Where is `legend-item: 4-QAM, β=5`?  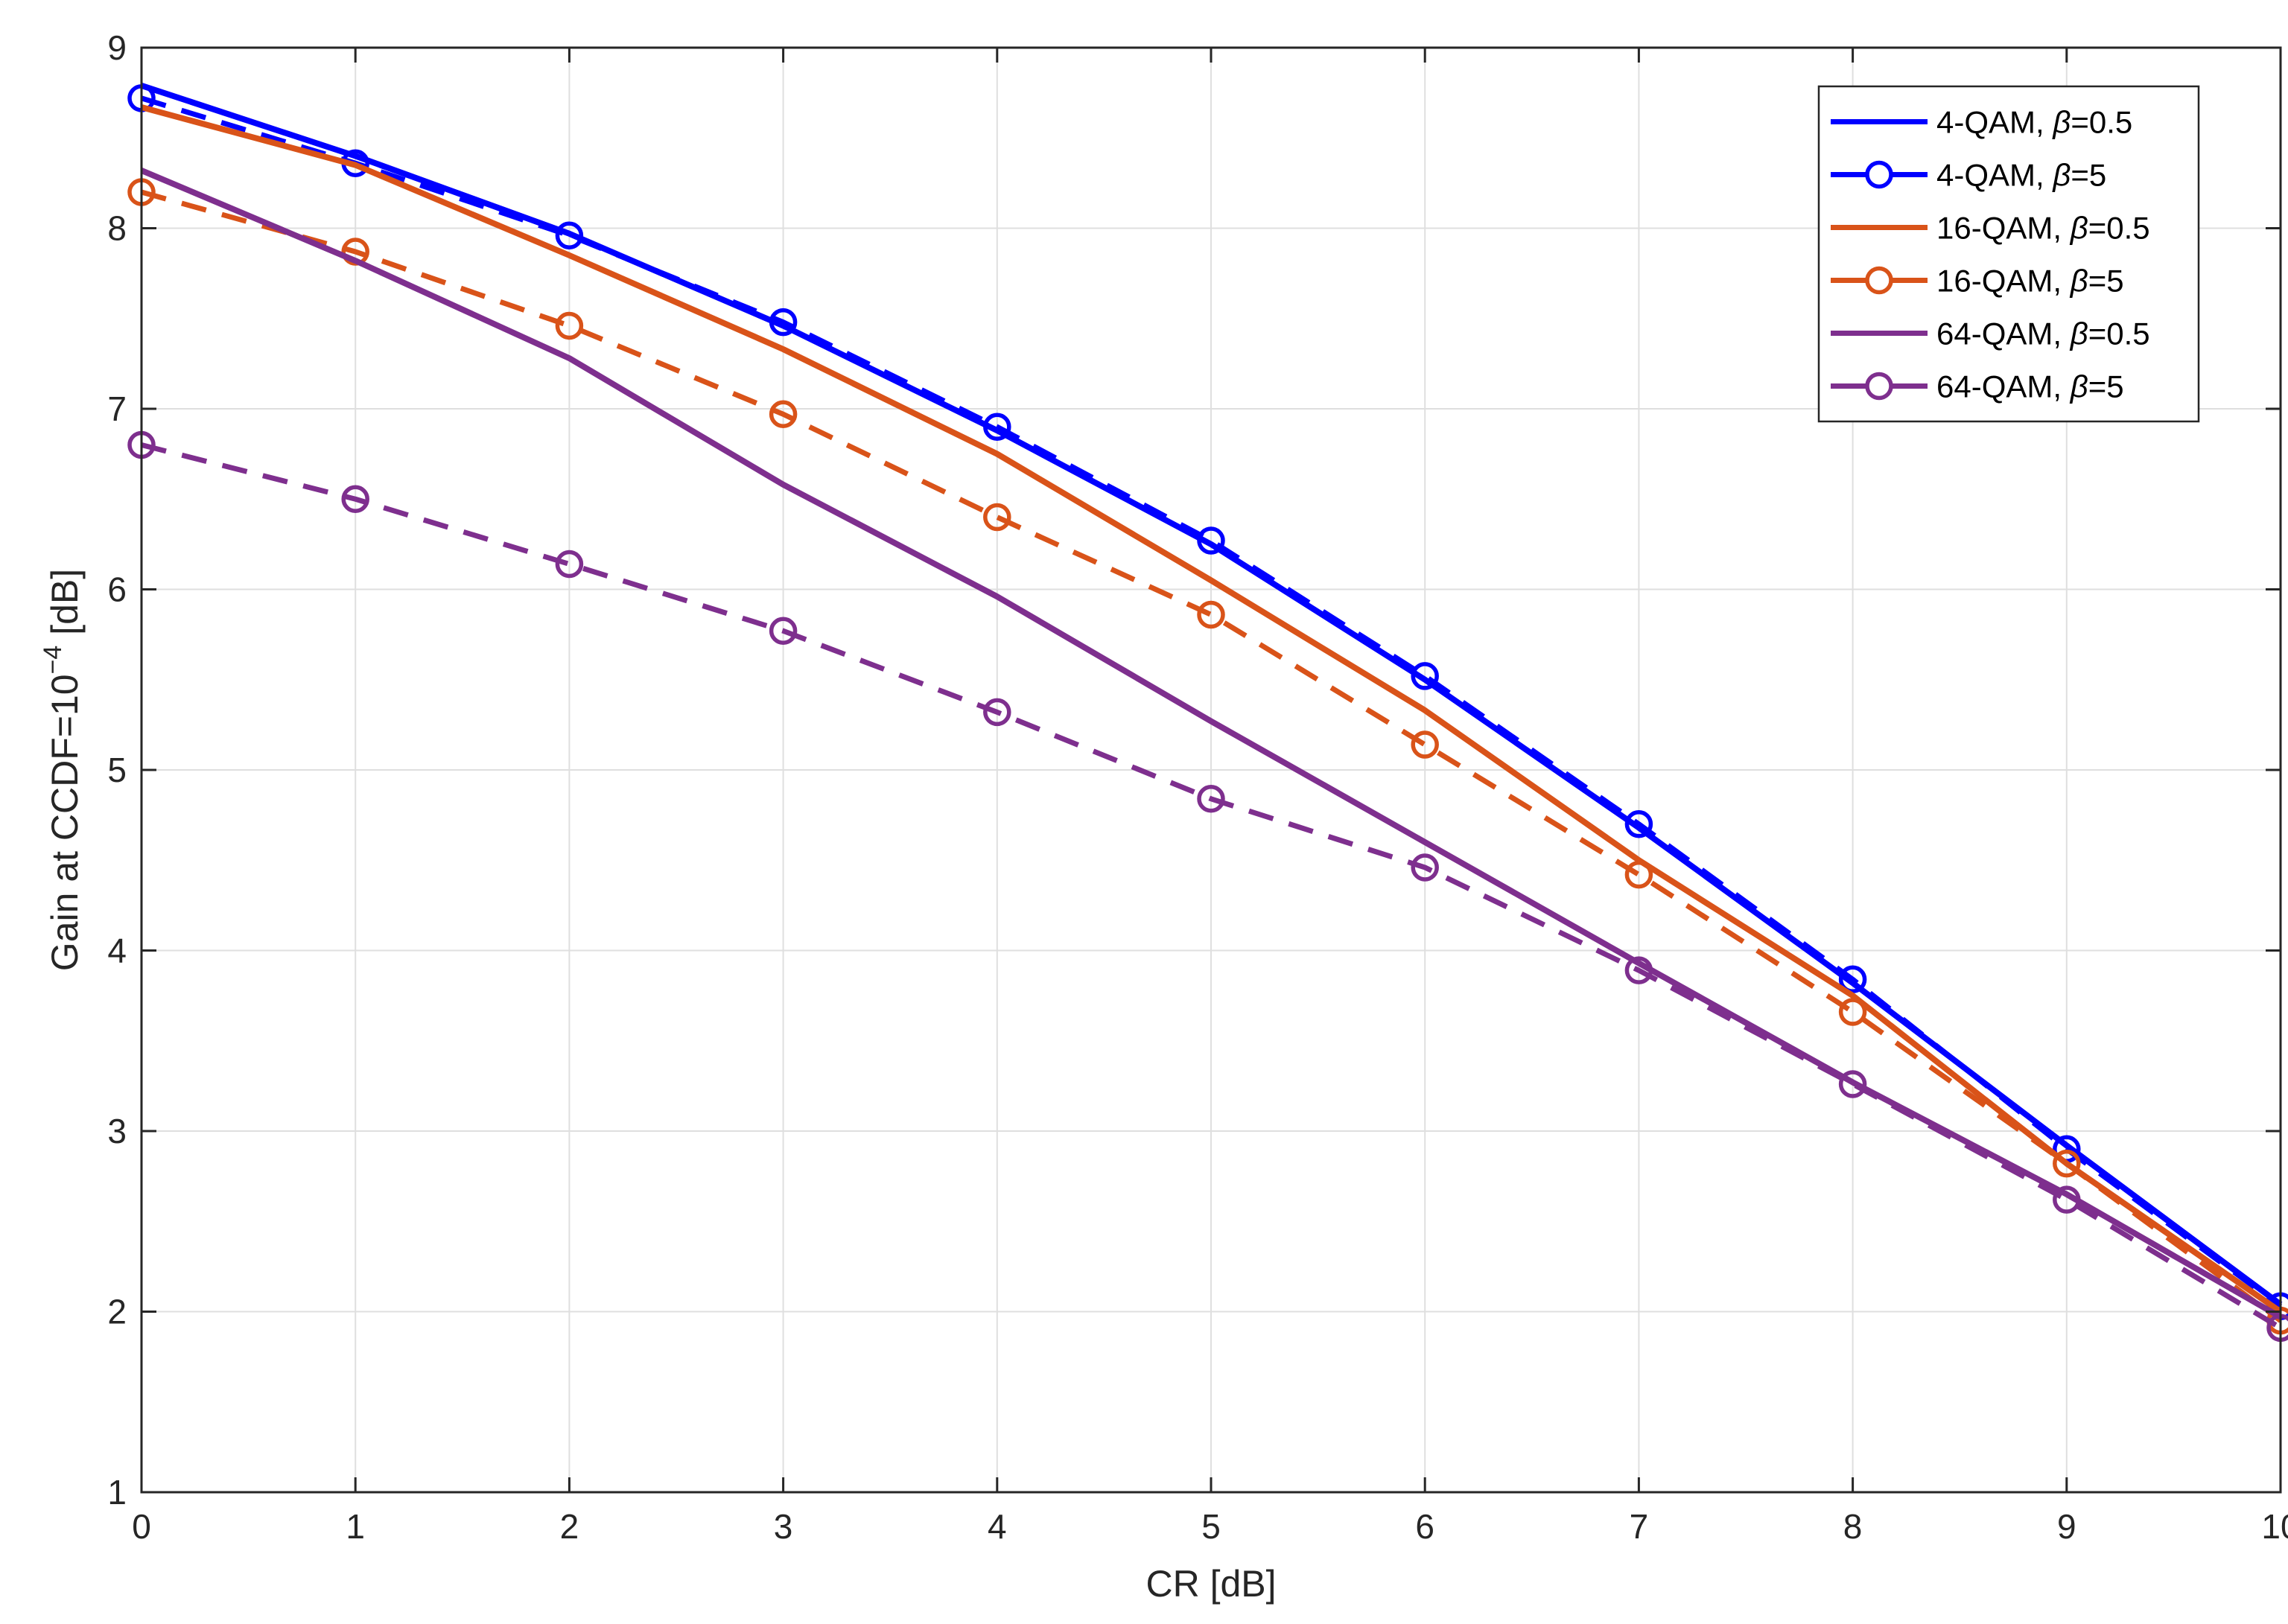
legend-item: 4-QAM, β=5 is located at coordinates (1968, 175).